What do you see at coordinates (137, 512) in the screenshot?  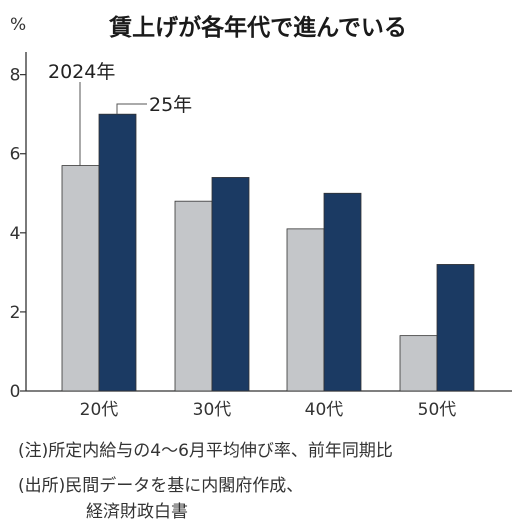 I see `source-line-2: 経済財政白書` at bounding box center [137, 512].